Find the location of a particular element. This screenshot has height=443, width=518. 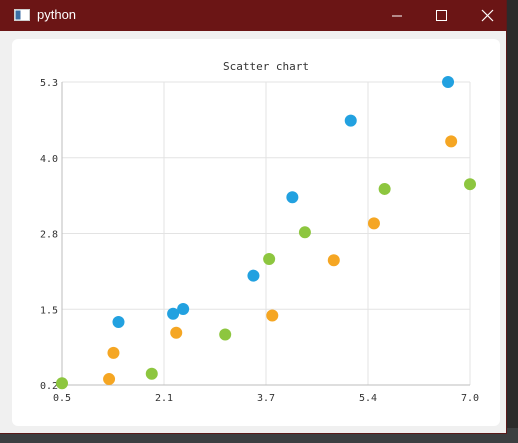

y-tick-label: 2.8 is located at coordinates (49, 235).